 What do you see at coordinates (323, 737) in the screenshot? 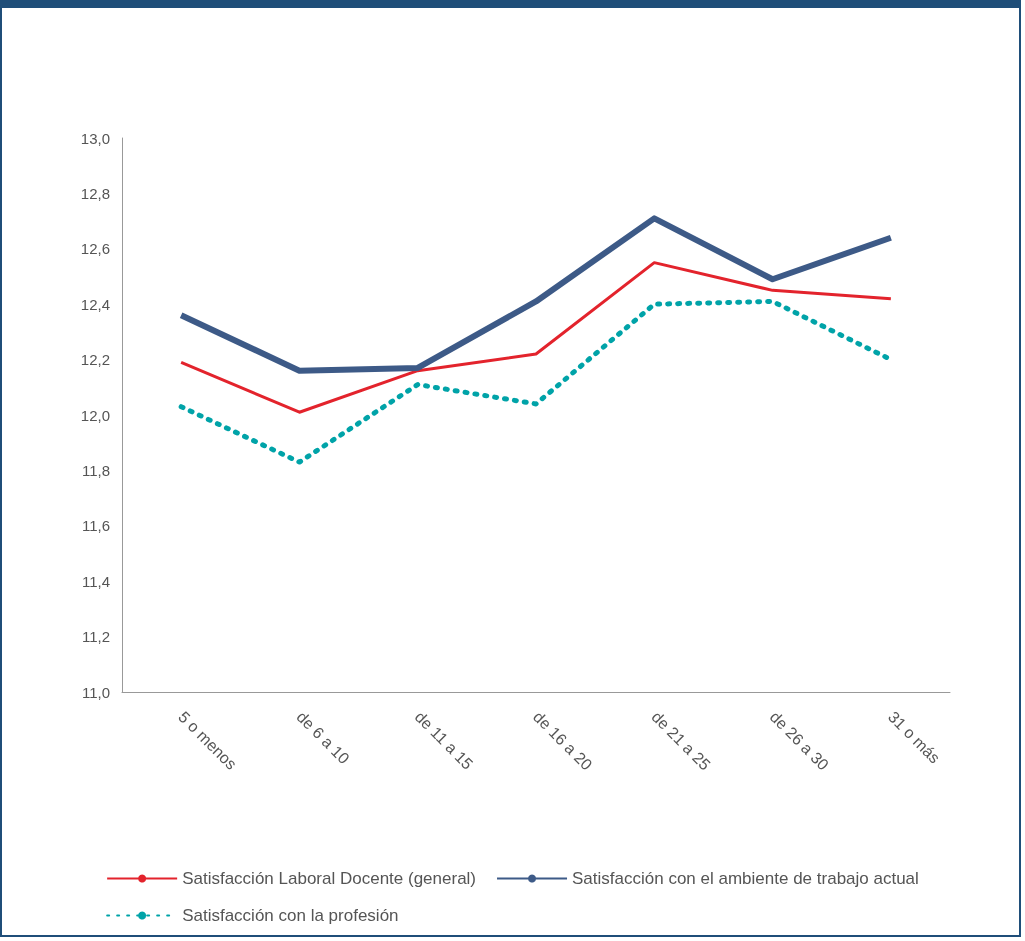
I see `x-tick-label: de 6 a 10` at bounding box center [323, 737].